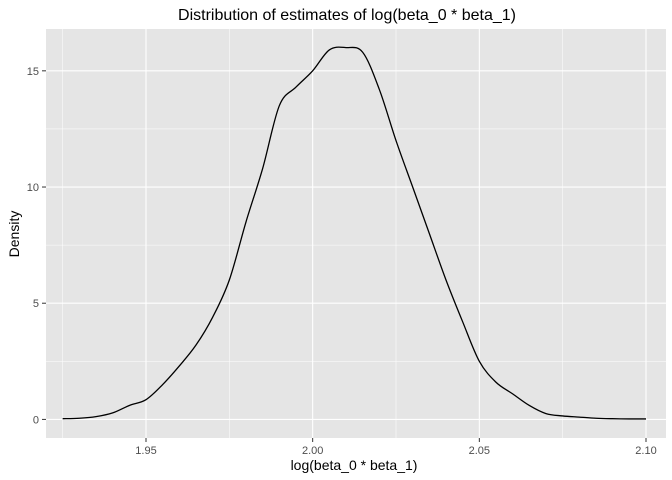 The image size is (672, 480). What do you see at coordinates (14, 234) in the screenshot?
I see `y-axis-title: Density` at bounding box center [14, 234].